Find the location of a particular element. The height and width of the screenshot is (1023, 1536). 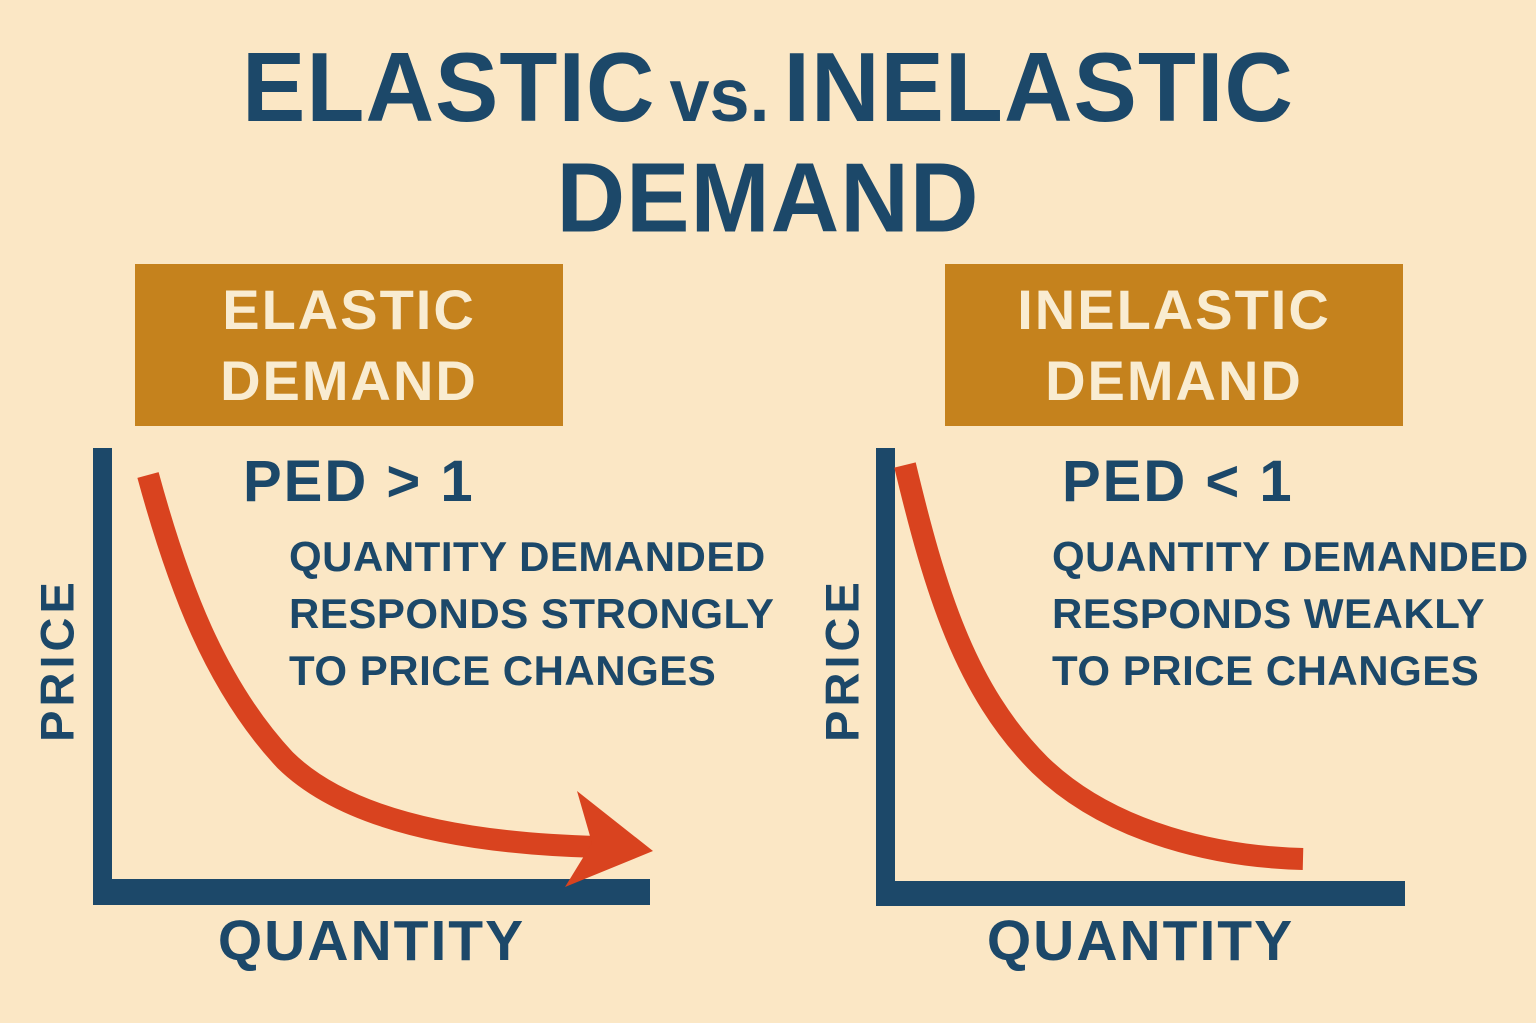

elastic-ped-formula: PED > 1 is located at coordinates (359, 481).